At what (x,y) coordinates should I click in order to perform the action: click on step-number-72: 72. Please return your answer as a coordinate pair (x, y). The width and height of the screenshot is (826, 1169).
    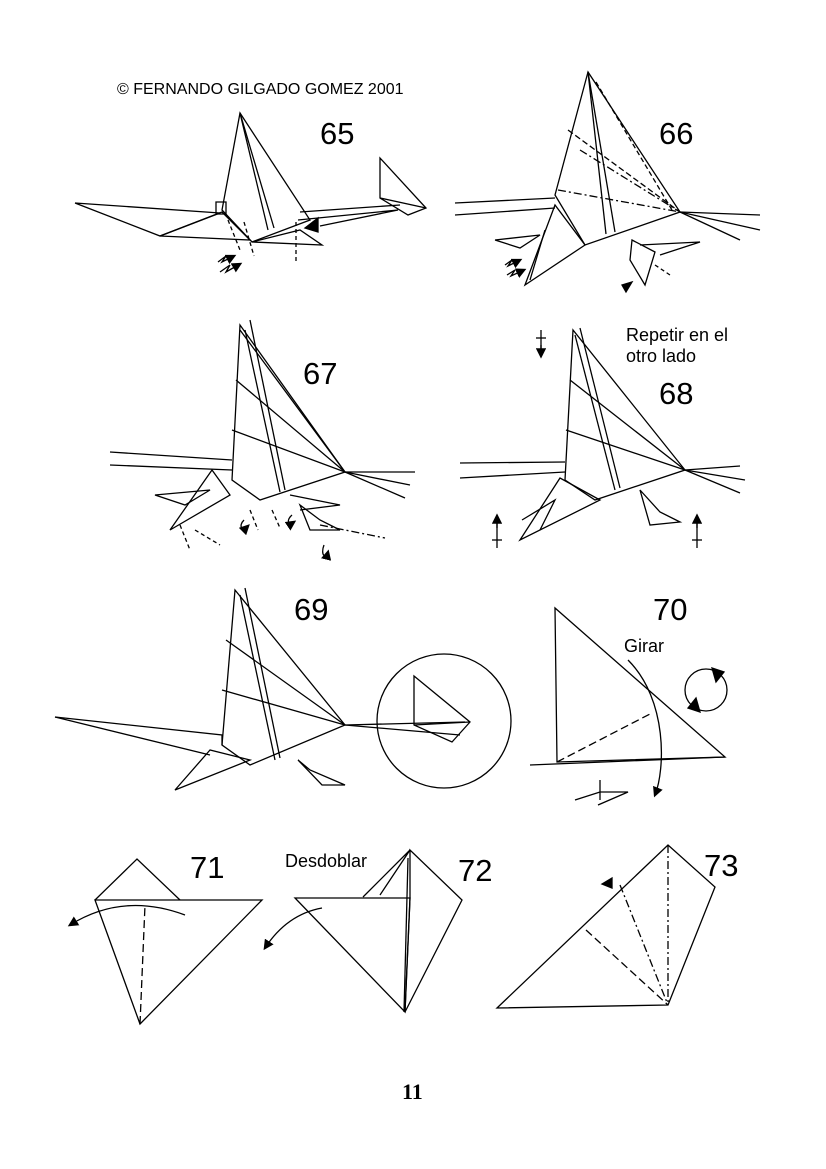
    Looking at the image, I should click on (475, 870).